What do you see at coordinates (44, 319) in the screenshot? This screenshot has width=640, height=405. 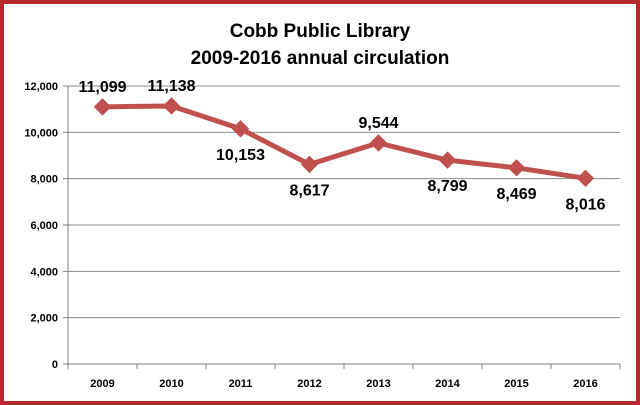 I see `y-tick-label: 2,000` at bounding box center [44, 319].